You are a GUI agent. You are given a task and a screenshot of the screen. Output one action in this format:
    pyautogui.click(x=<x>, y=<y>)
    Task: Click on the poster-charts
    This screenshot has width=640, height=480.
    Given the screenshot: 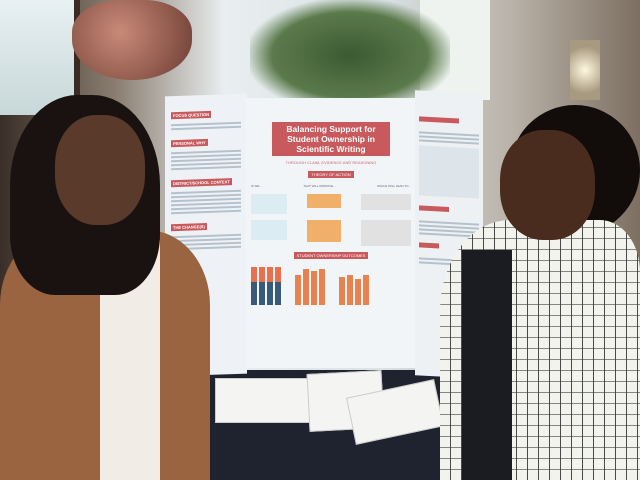 What is the action you would take?
    pyautogui.click(x=331, y=285)
    